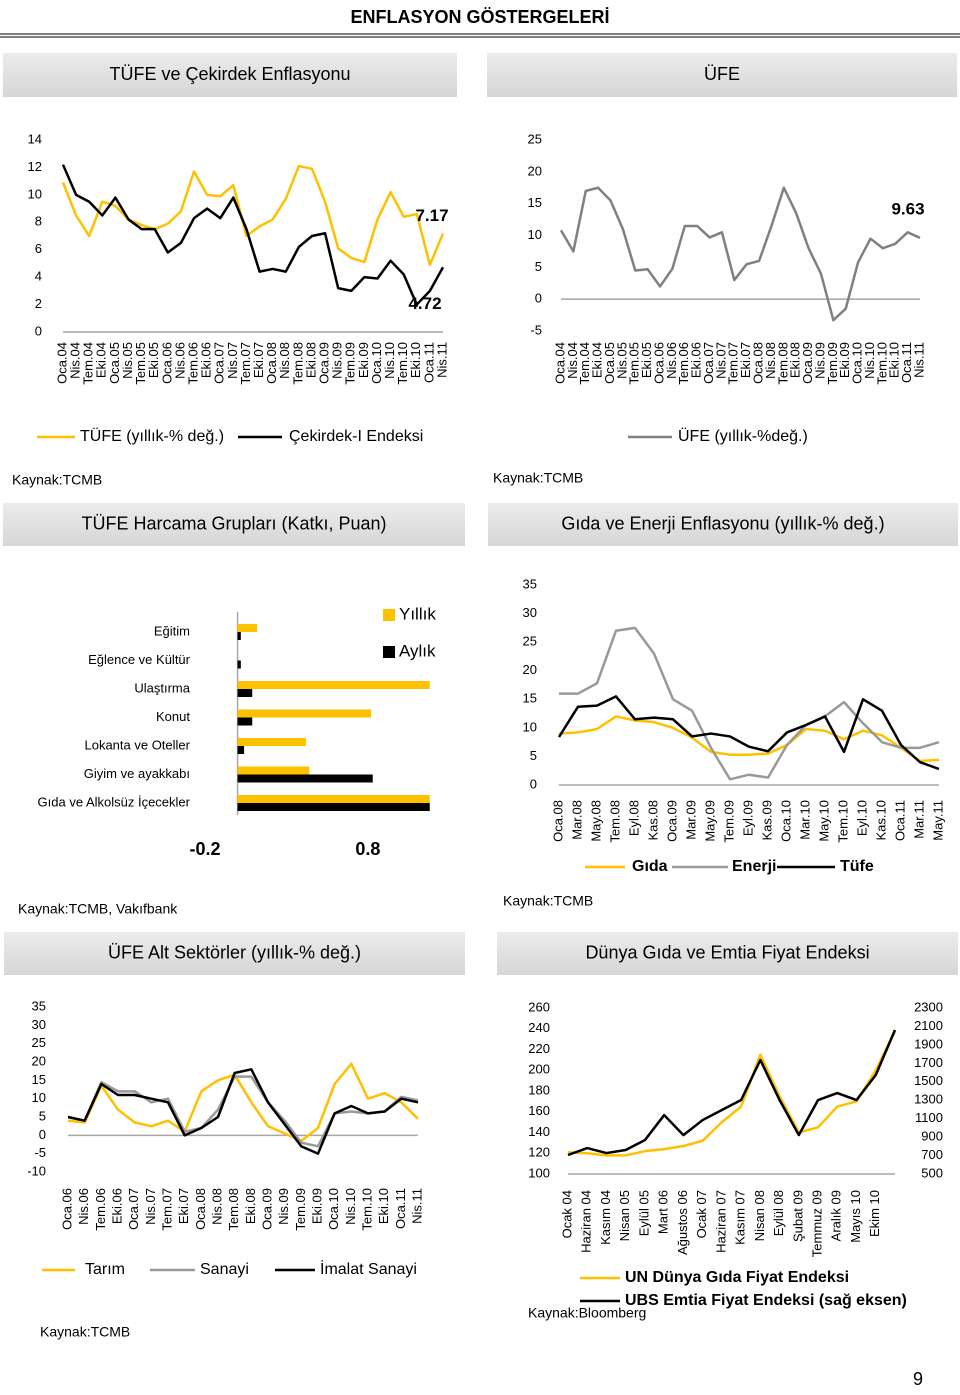 The height and width of the screenshot is (1395, 960). What do you see at coordinates (140, 363) in the screenshot?
I see `x-tick-label: Tem.05` at bounding box center [140, 363].